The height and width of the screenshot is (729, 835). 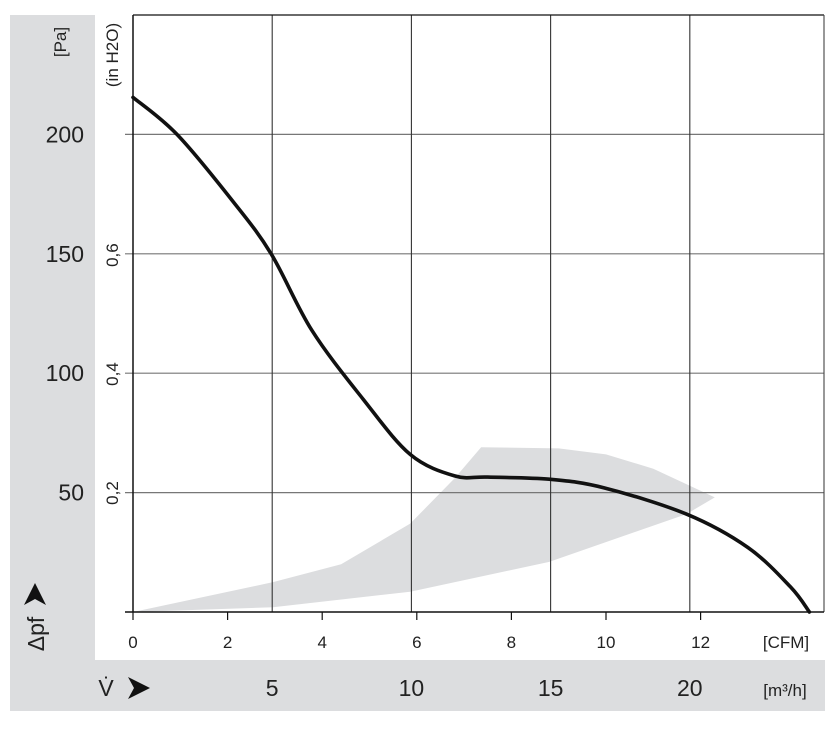 I want to click on bottom-band, so click(x=417, y=685).